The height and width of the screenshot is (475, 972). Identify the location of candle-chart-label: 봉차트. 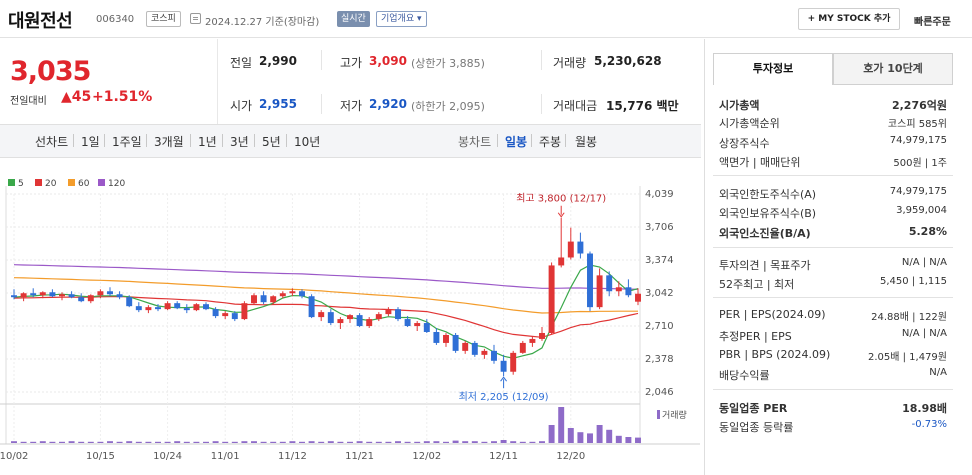
(475, 142).